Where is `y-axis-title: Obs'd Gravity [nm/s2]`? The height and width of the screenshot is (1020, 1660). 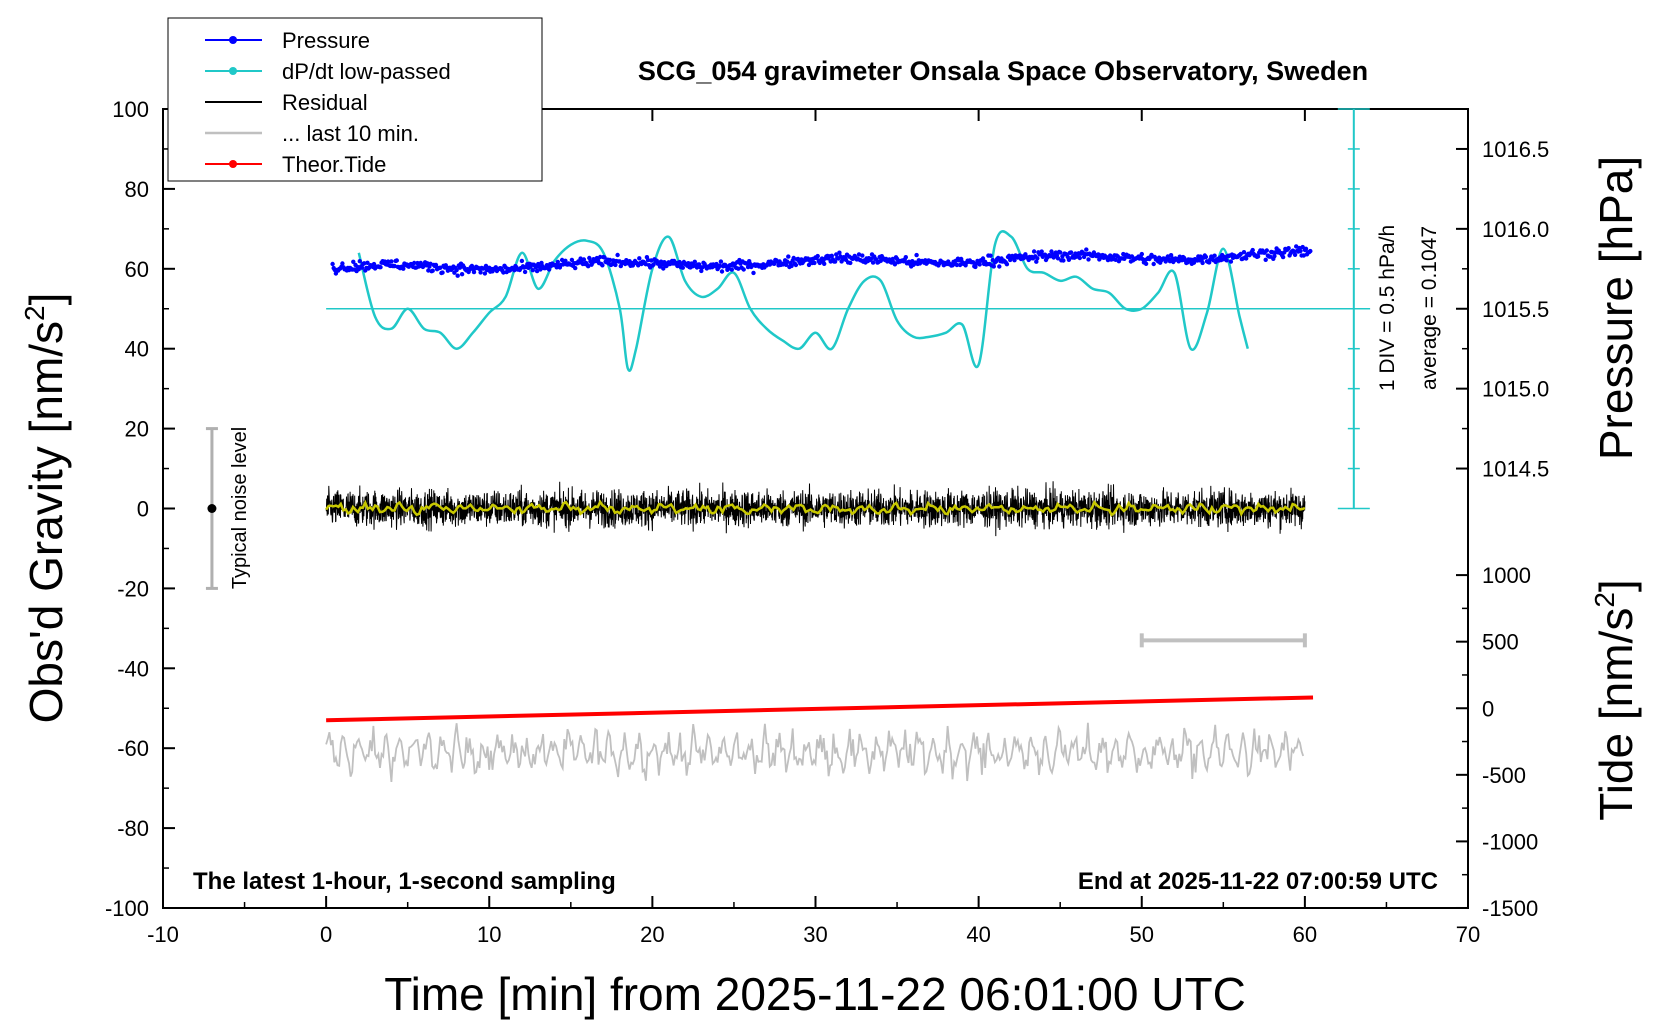 y-axis-title: Obs'd Gravity [nm/s2] is located at coordinates (45, 508).